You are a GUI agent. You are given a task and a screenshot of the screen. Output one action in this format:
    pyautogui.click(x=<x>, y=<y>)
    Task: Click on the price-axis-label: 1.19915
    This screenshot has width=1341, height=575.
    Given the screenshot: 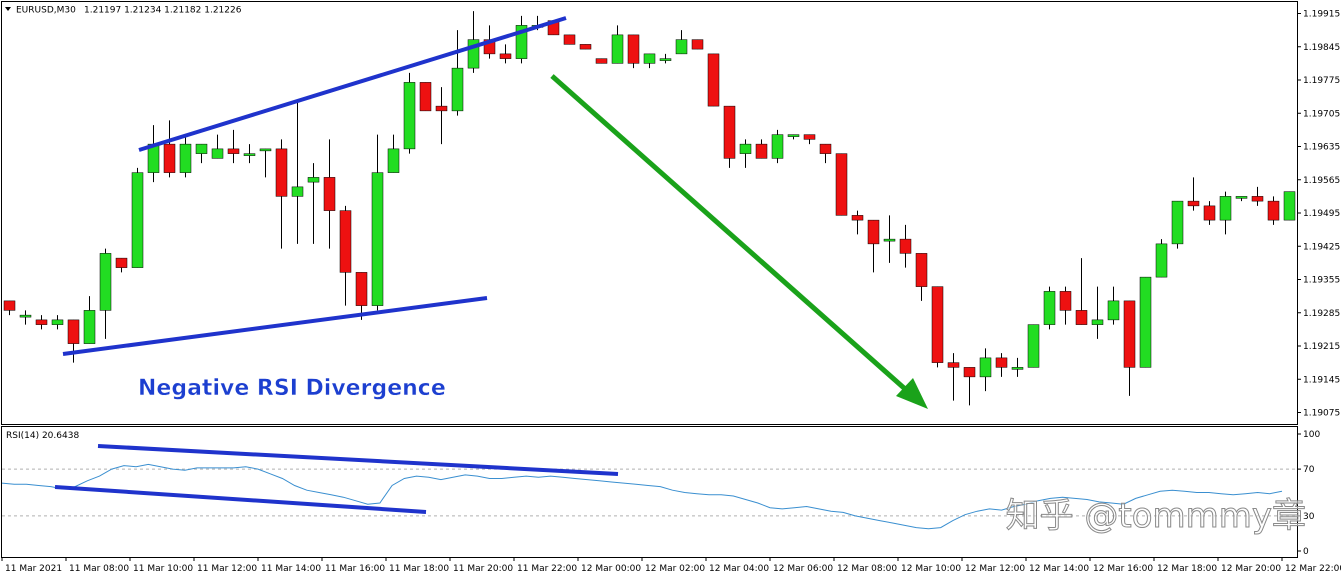 What is the action you would take?
    pyautogui.click(x=1321, y=15)
    